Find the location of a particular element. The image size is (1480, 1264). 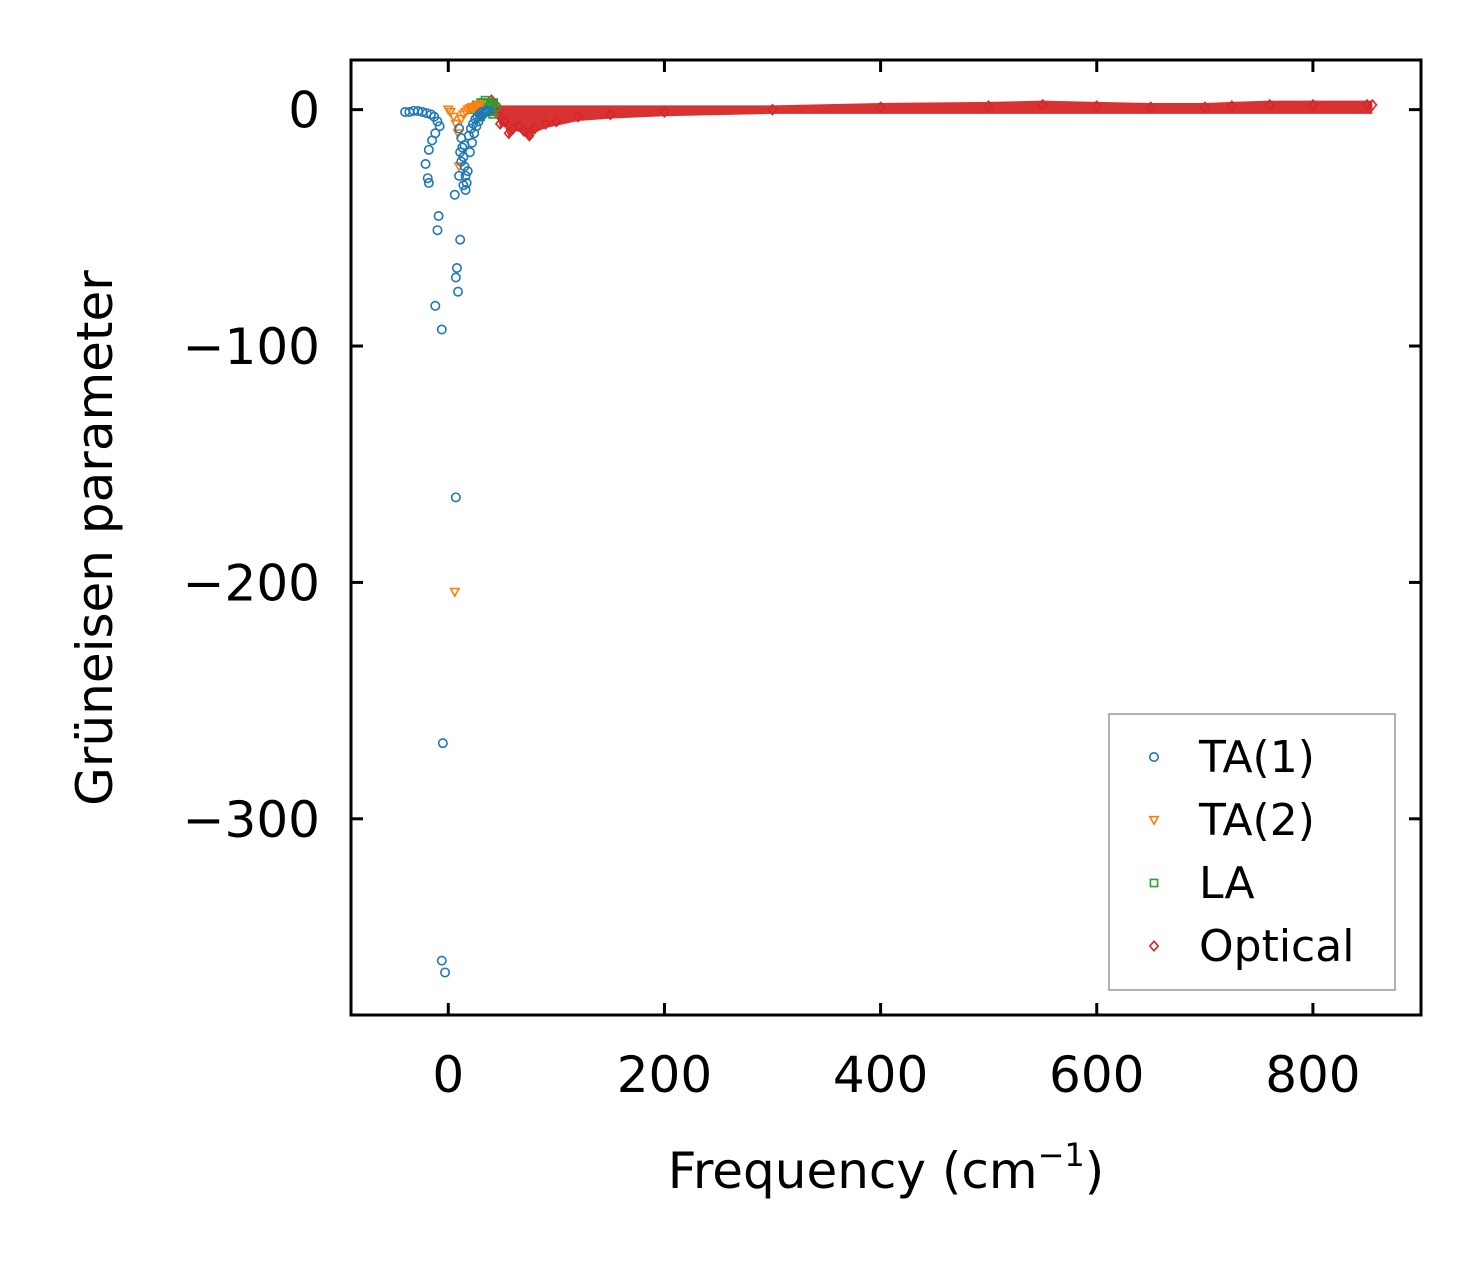

x-tick-label: 0 is located at coordinates (448, 1075).